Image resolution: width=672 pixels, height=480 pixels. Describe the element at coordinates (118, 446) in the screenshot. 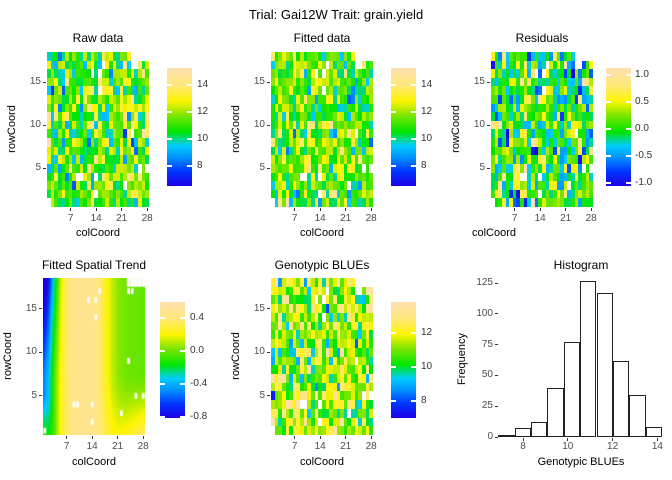

I see `x-tick-label: 21` at that location.